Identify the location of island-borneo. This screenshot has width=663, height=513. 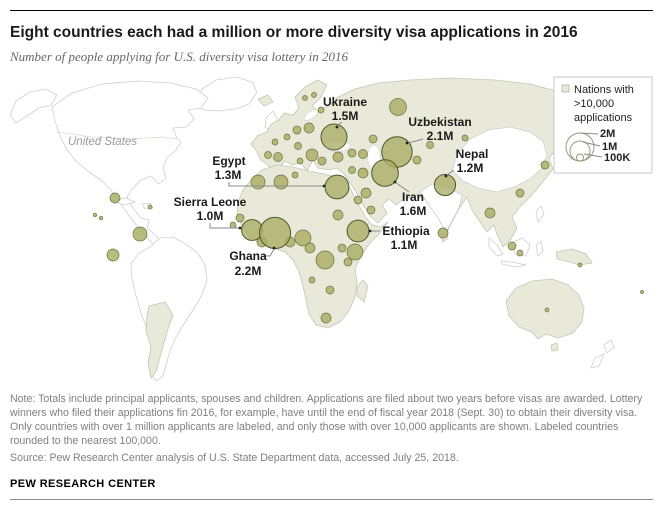
(521, 247).